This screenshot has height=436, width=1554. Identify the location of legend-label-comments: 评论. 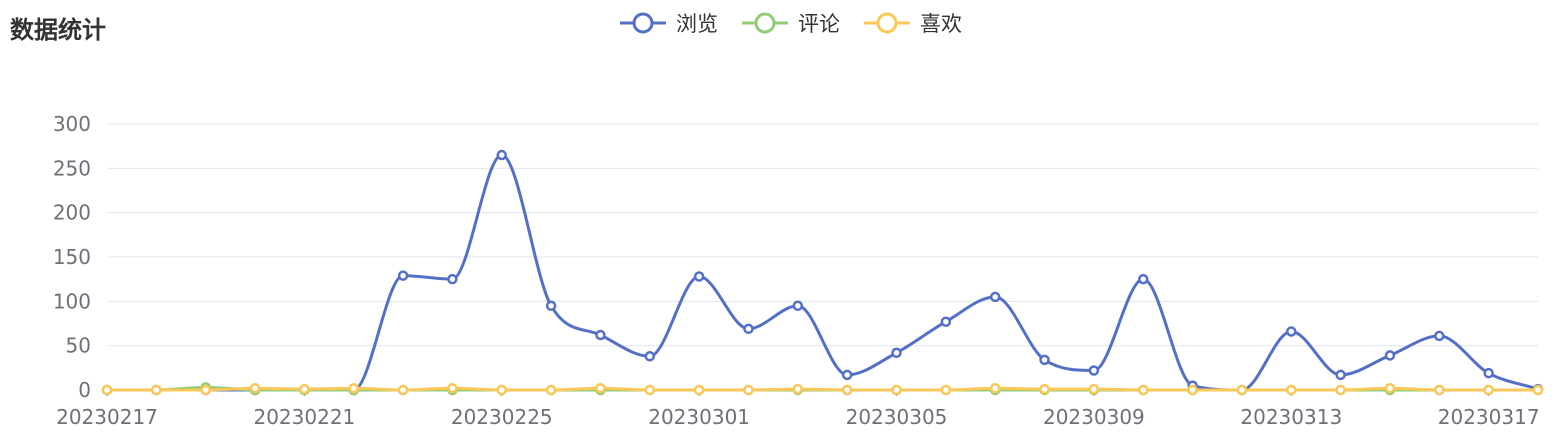
(819, 24).